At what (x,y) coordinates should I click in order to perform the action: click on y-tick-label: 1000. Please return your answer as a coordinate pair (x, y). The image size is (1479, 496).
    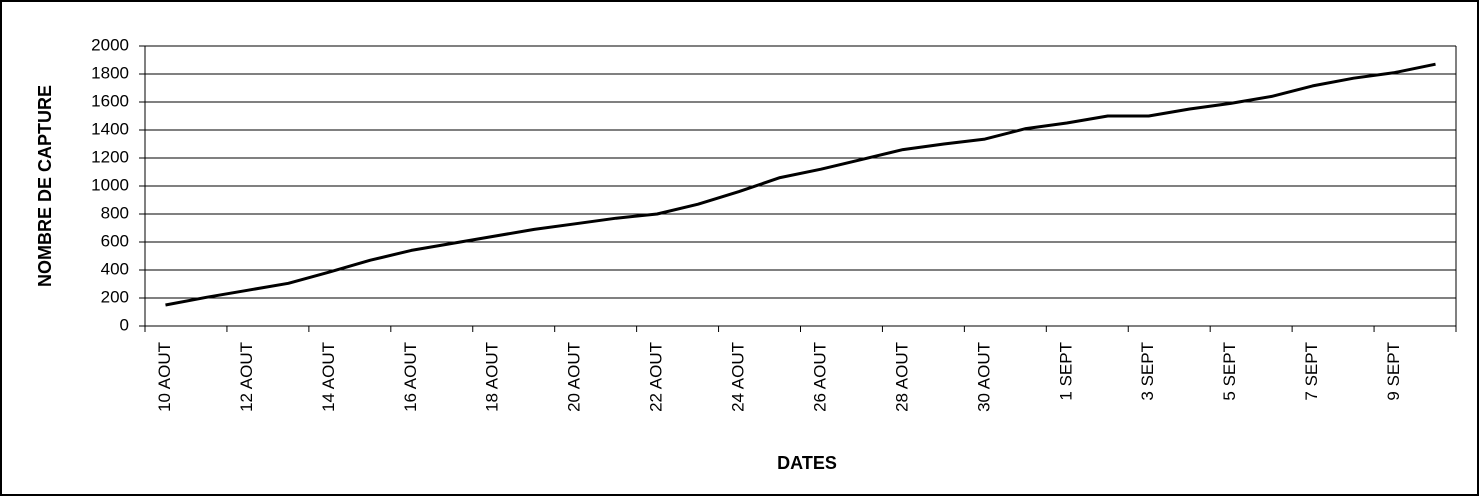
    Looking at the image, I should click on (110, 184).